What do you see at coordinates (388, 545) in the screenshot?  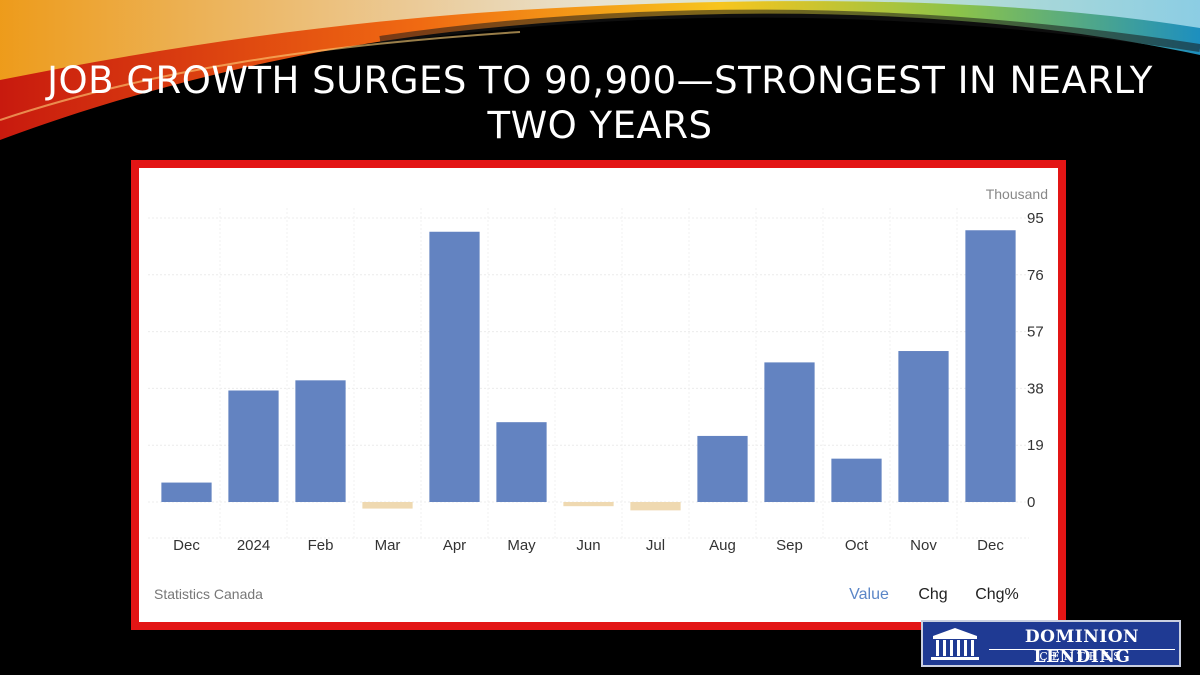 I see `x-tick-label: Mar` at bounding box center [388, 545].